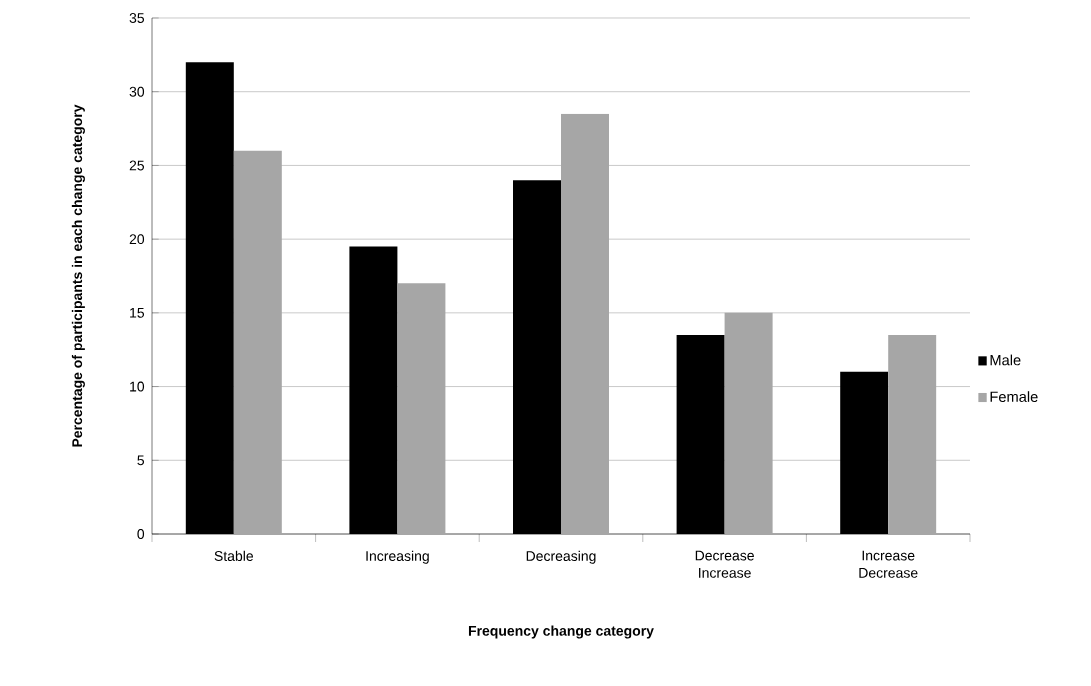 This screenshot has width=1091, height=686. I want to click on legend-label: Female, so click(1014, 396).